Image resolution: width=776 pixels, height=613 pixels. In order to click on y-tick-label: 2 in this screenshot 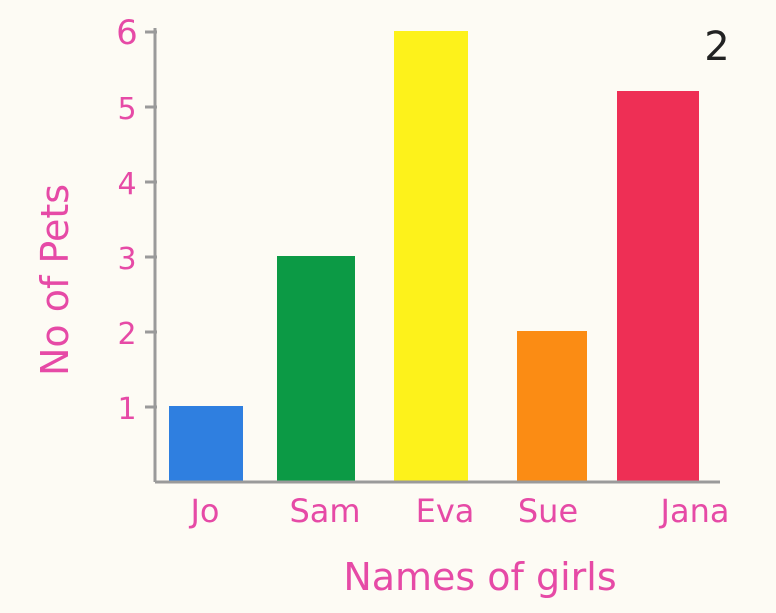, I will do `click(126, 334)`.